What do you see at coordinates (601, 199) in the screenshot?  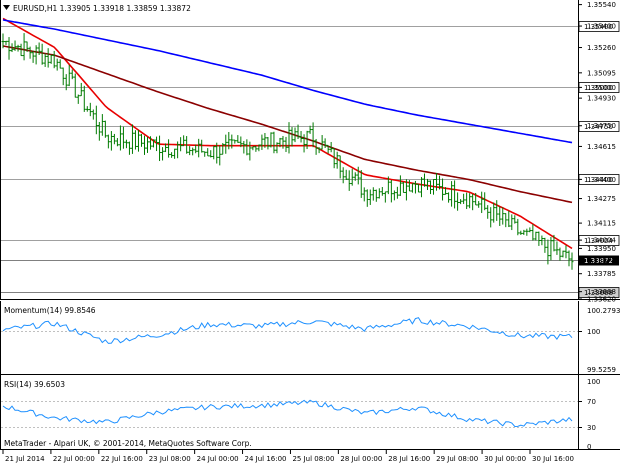 I see `price-tick-label: 1.34275` at bounding box center [601, 199].